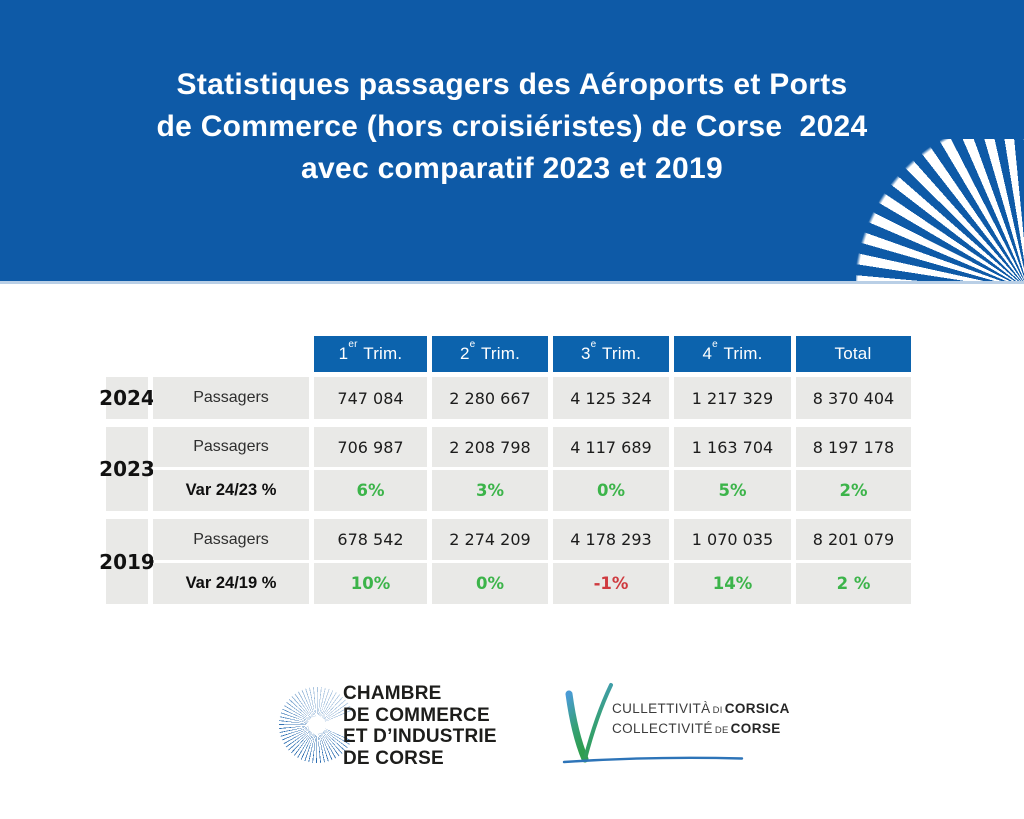  I want to click on table-cell: 2 274 209, so click(490, 539).